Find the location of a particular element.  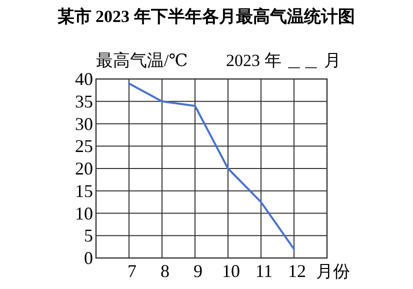

x-tick-label: 8 is located at coordinates (165, 271).